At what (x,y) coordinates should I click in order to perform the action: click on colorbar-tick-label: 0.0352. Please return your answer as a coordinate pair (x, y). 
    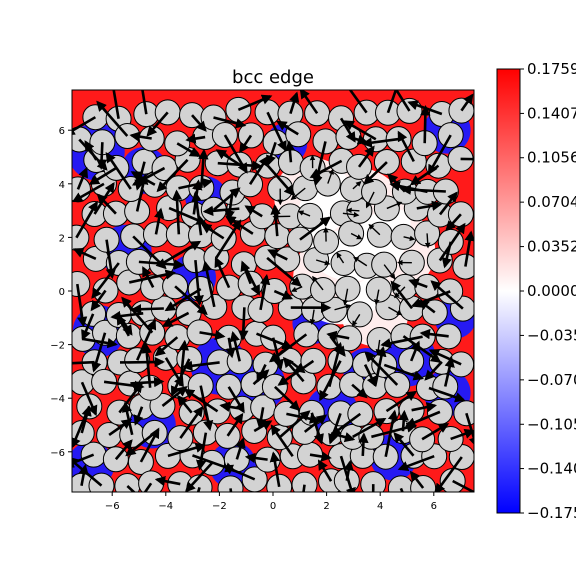
    Looking at the image, I should click on (551, 247).